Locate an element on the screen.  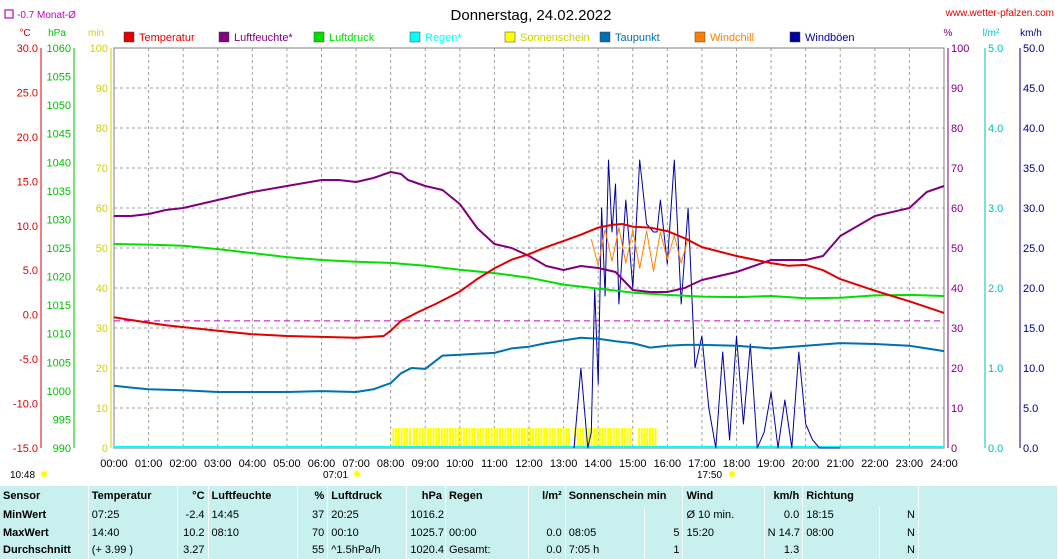
stats-cell-label: MinWert is located at coordinates (44, 515).